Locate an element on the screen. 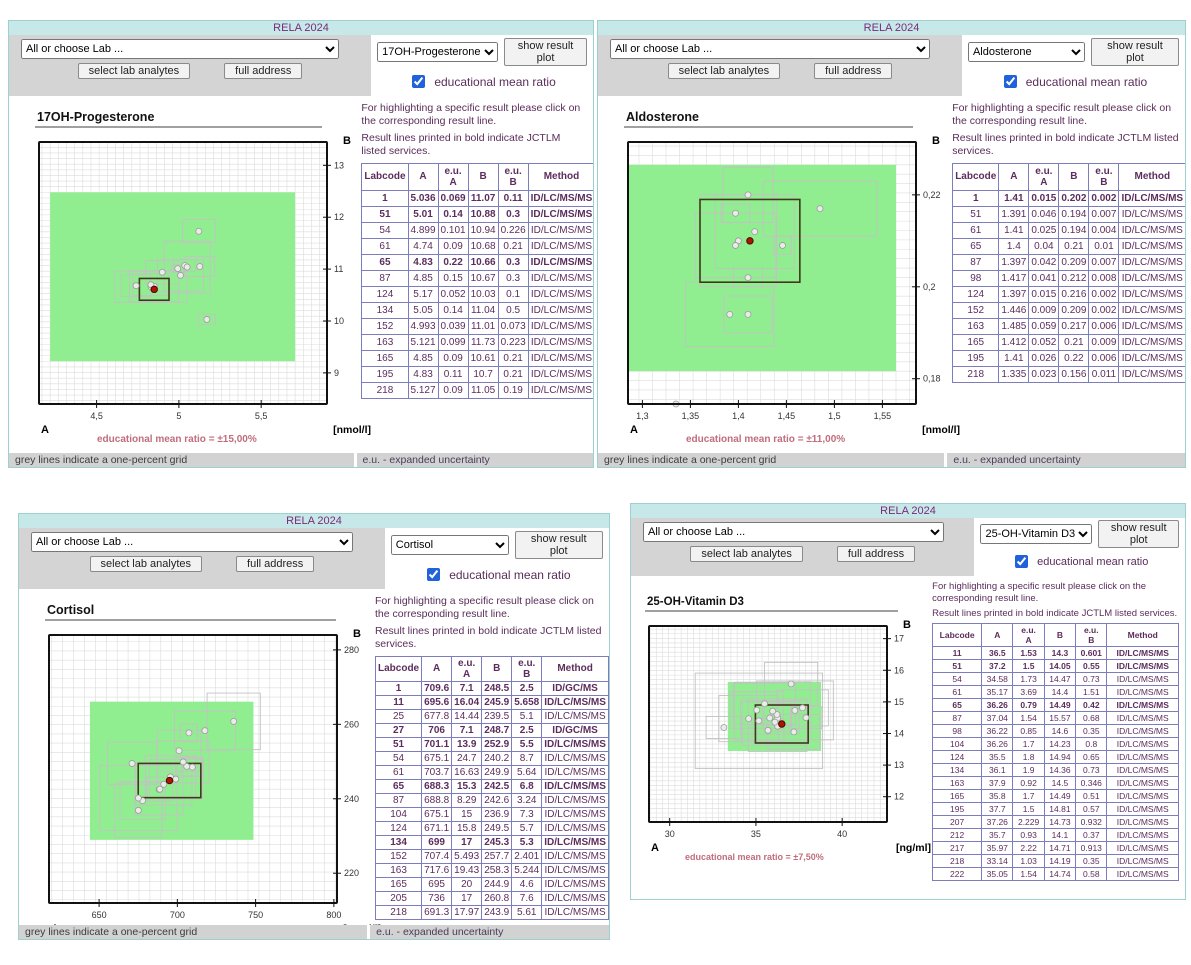 The height and width of the screenshot is (965, 1191). result-cell: 25 is located at coordinates (398, 716).